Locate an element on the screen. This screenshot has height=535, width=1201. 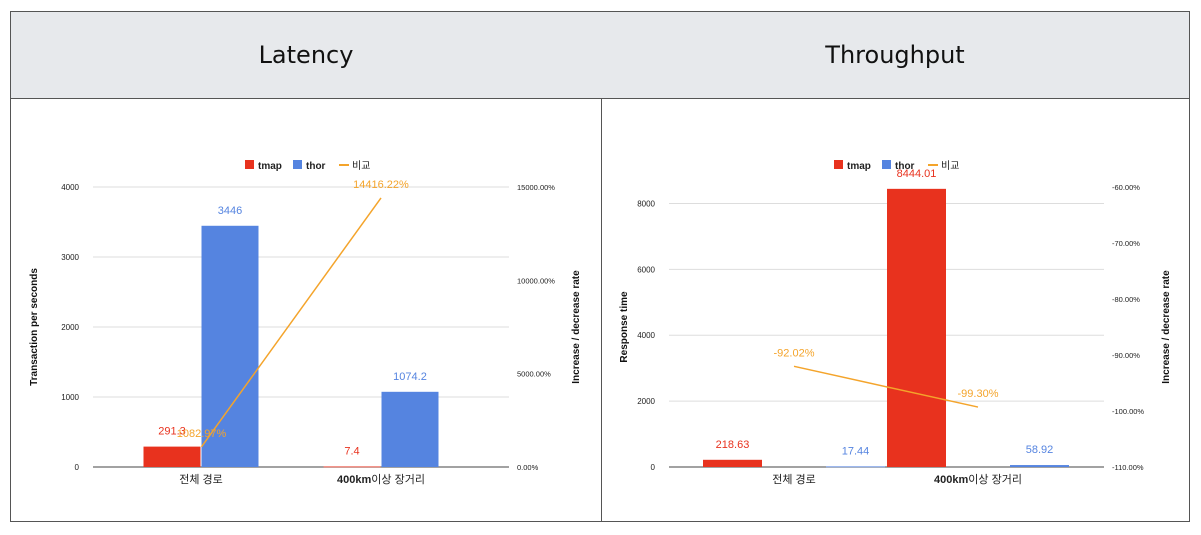
compare-label: 1082.97% is located at coordinates (202, 434).